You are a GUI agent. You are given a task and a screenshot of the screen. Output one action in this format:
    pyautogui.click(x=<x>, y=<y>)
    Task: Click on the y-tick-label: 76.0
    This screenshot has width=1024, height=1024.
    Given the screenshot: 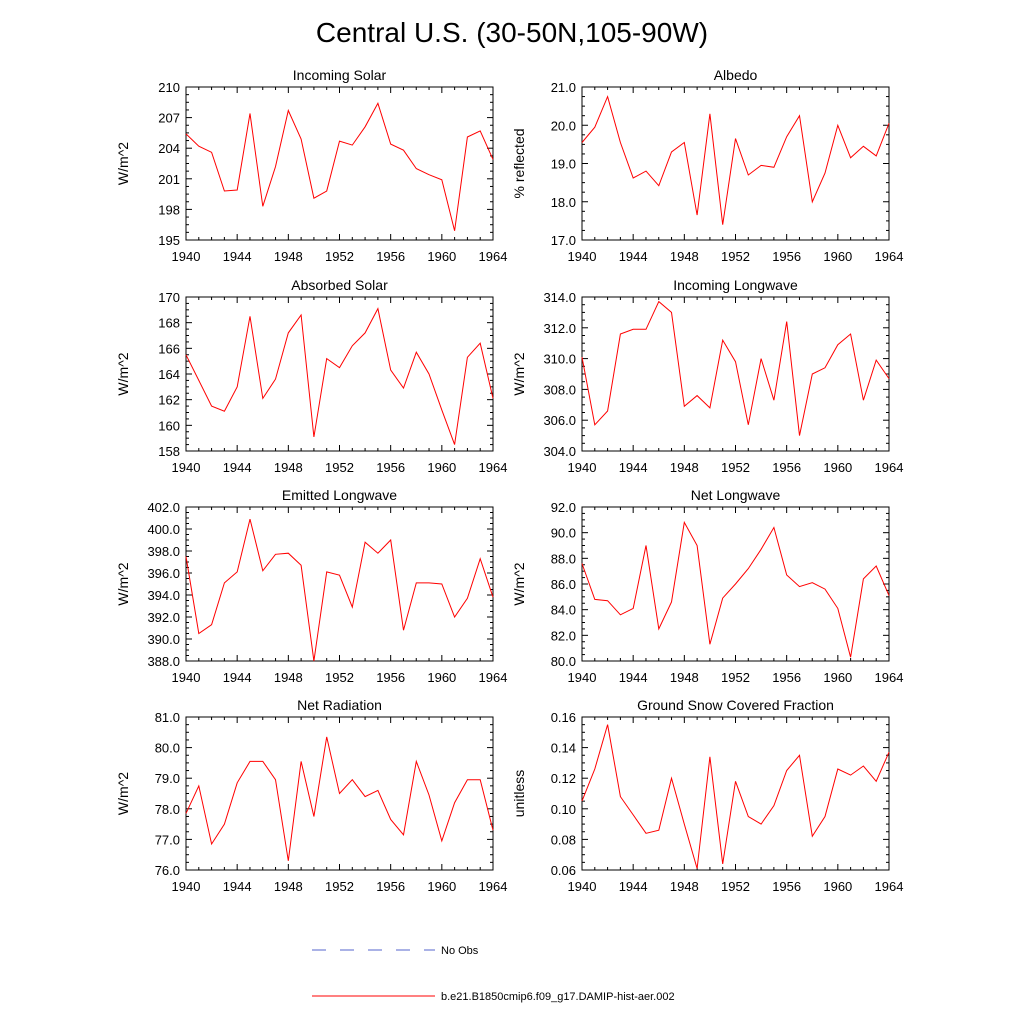 What is the action you would take?
    pyautogui.click(x=167, y=870)
    